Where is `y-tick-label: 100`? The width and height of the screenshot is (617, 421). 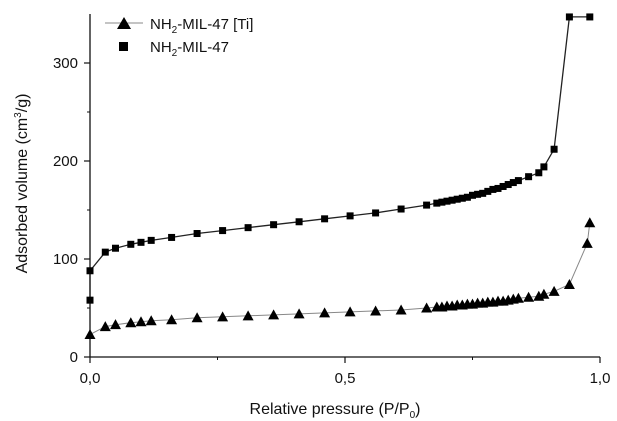
y-tick-label: 100 is located at coordinates (65, 259).